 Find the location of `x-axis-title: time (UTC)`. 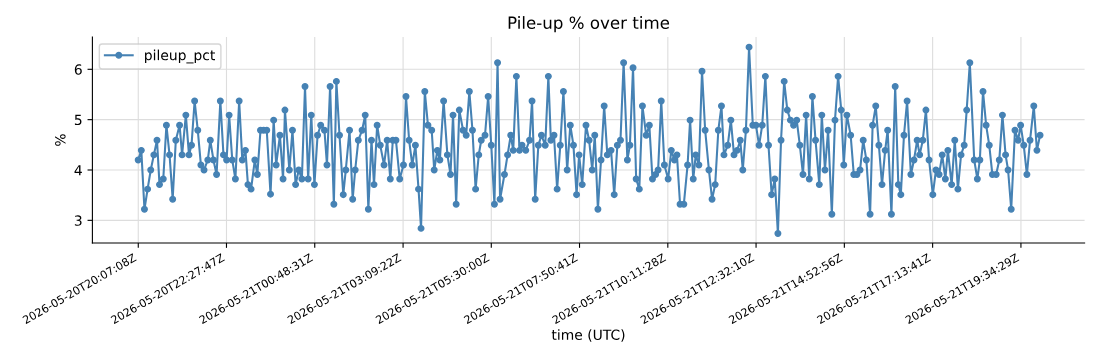

x-axis-title: time (UTC) is located at coordinates (588, 335).